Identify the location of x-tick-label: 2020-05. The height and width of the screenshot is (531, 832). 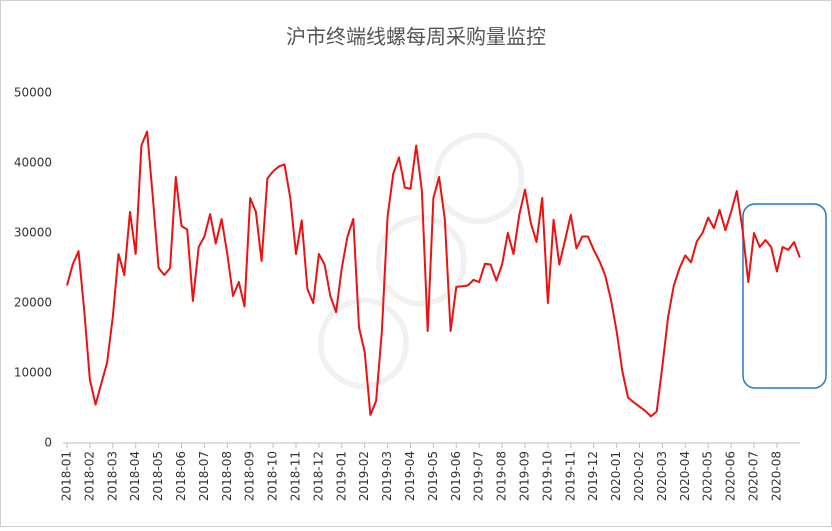
(708, 476).